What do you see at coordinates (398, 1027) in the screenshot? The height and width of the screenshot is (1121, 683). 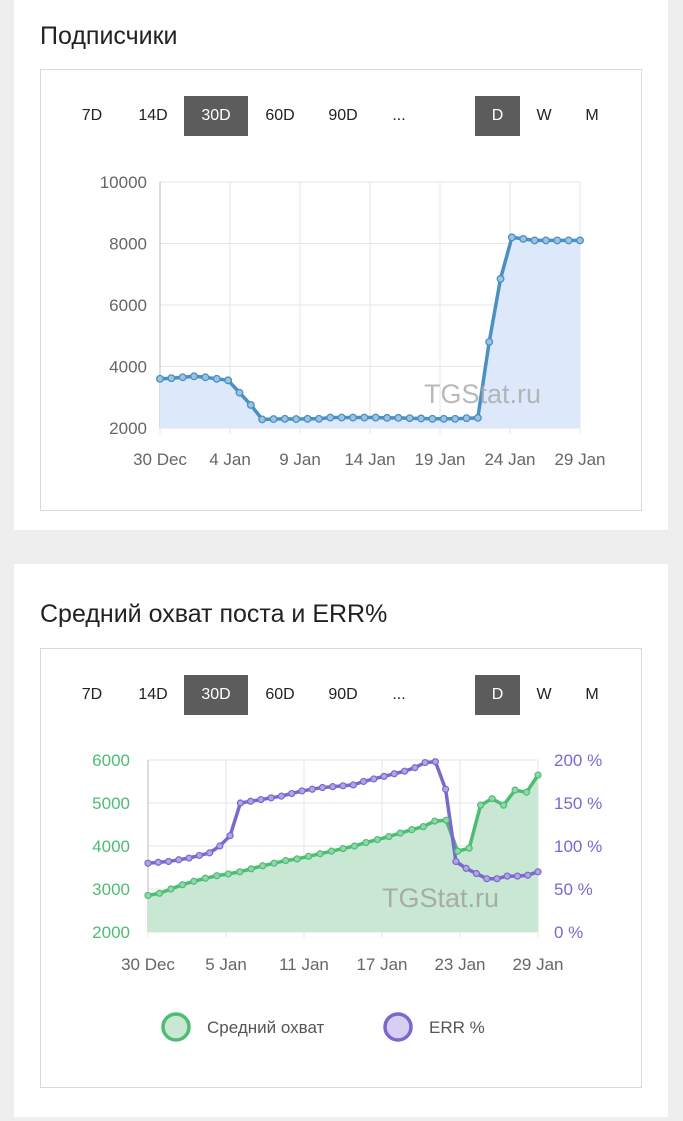 I see `legend-err-swatch` at bounding box center [398, 1027].